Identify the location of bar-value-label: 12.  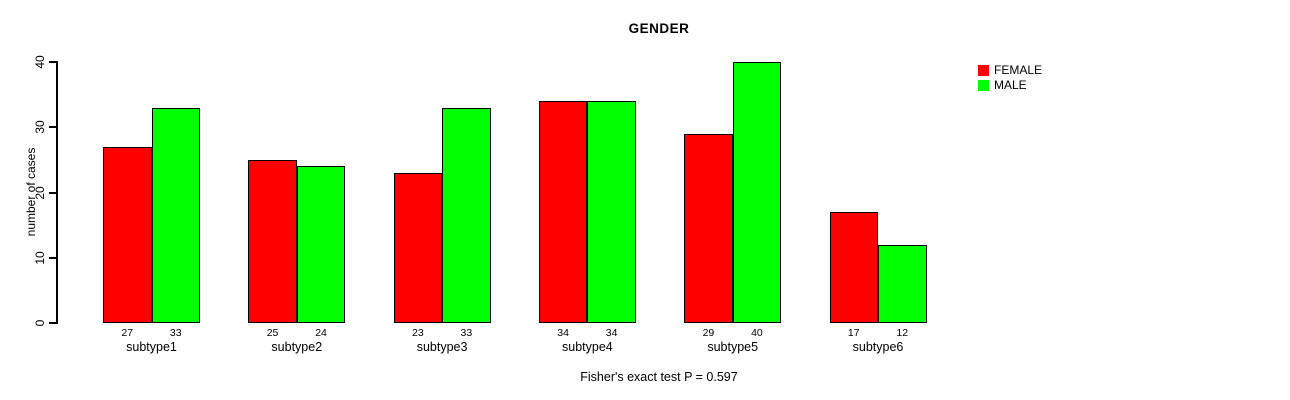
(902, 333).